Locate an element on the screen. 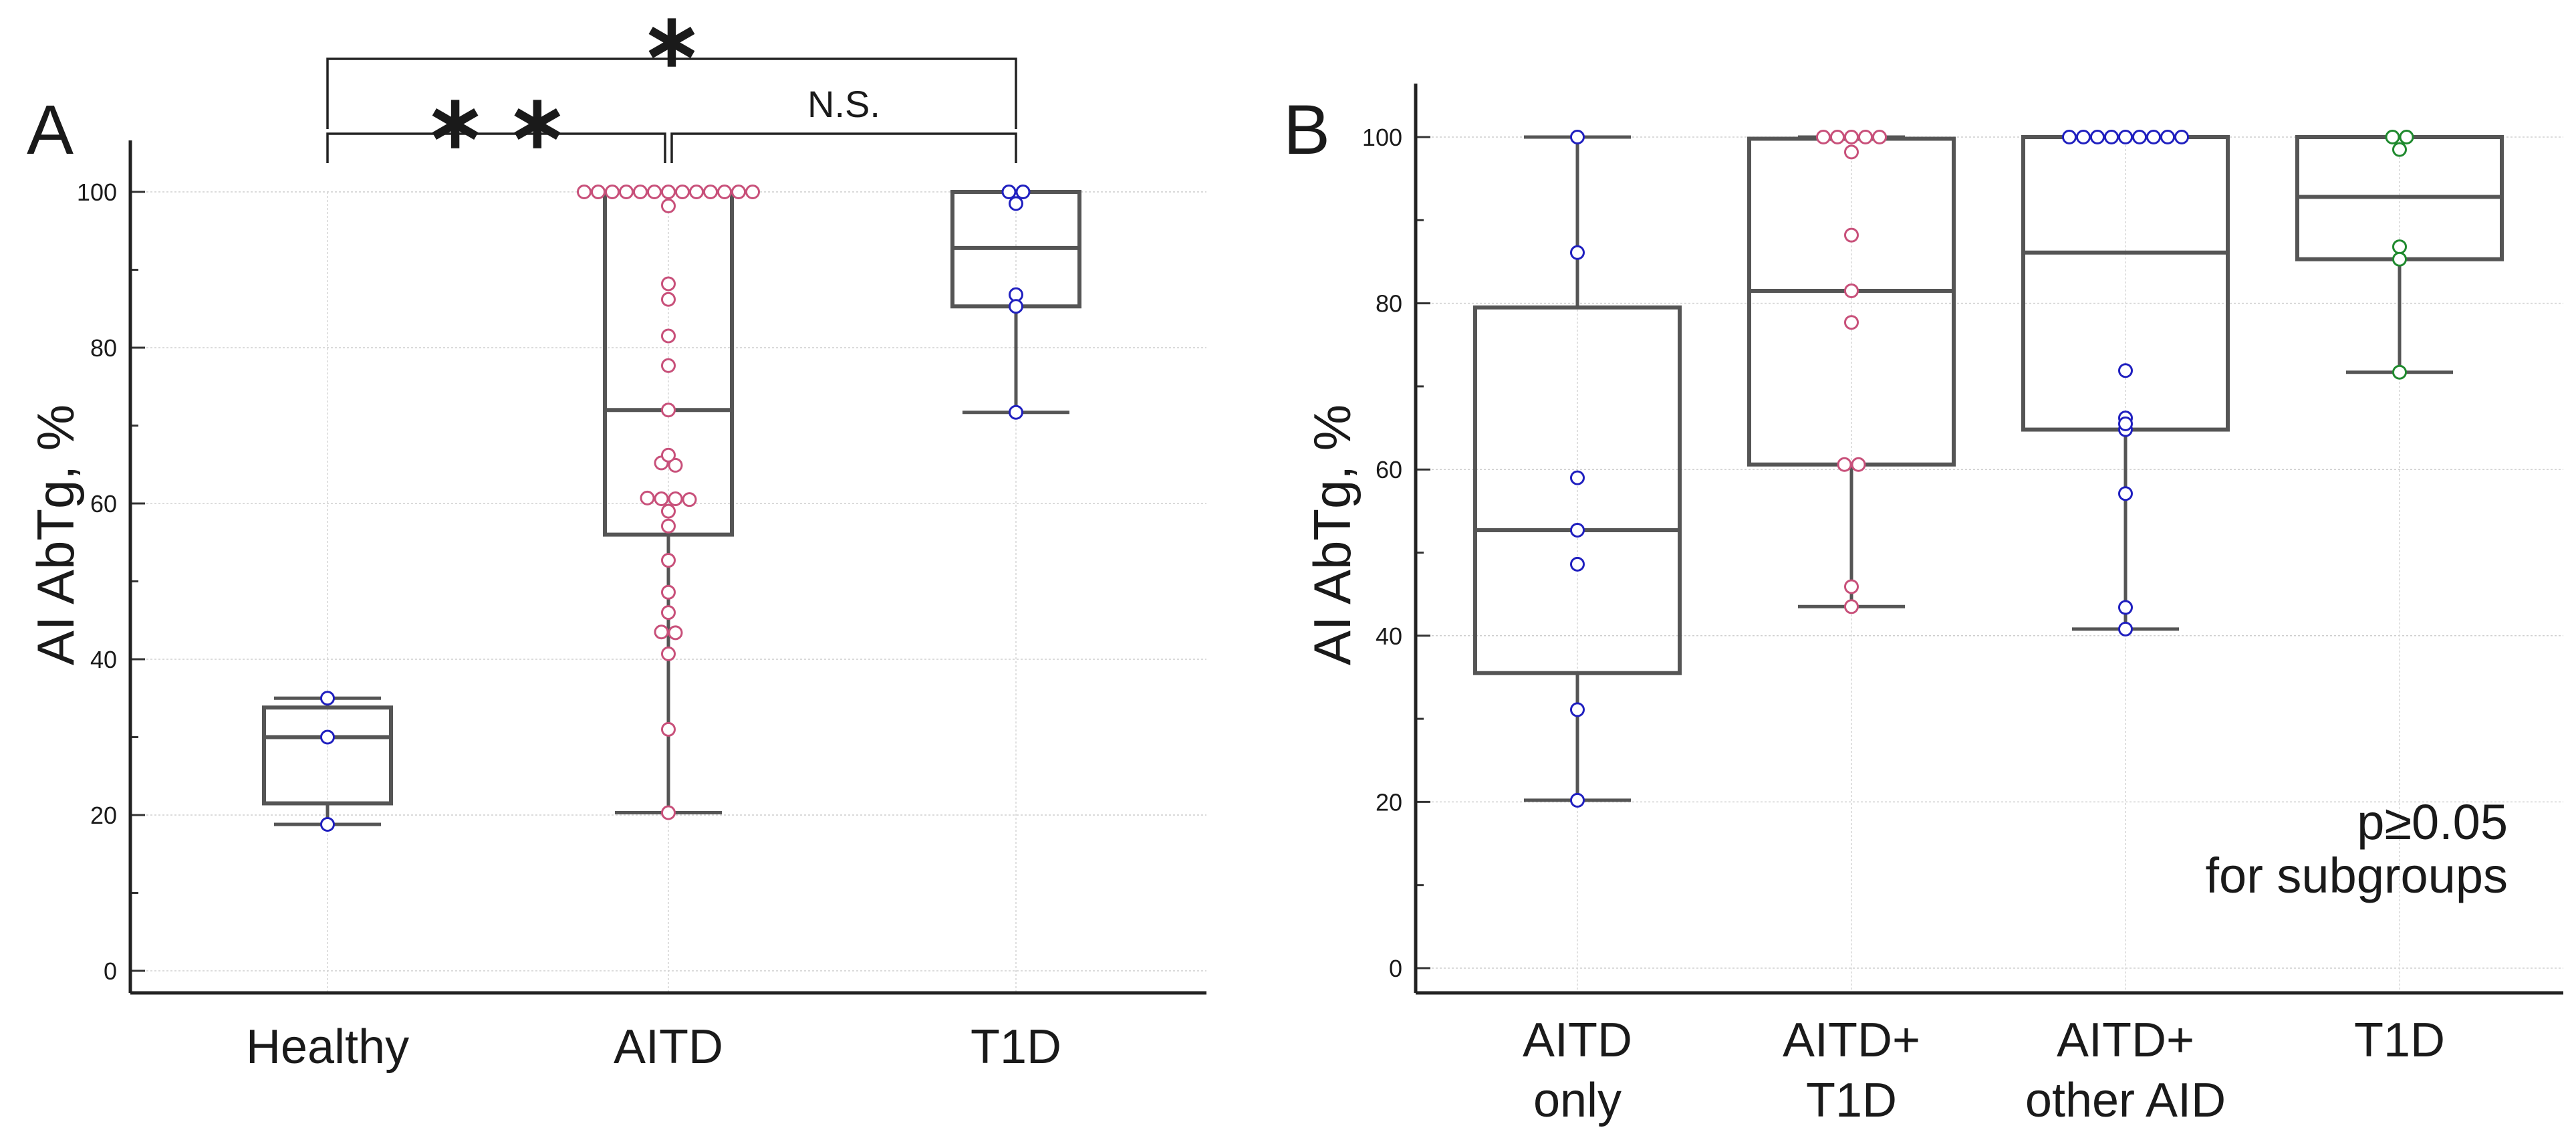 Image resolution: width=2576 pixels, height=1148 pixels. significance-label: ∗ is located at coordinates (671, 41).